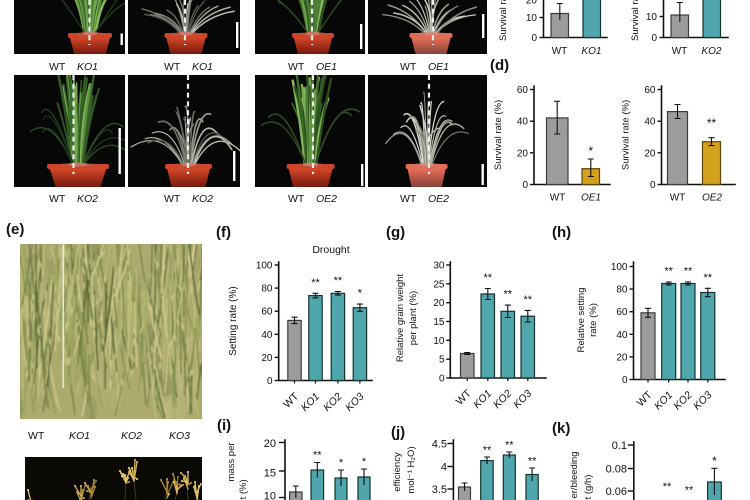 This screenshot has height=500, width=750. I want to click on svg-text: 25, so click(439, 284).